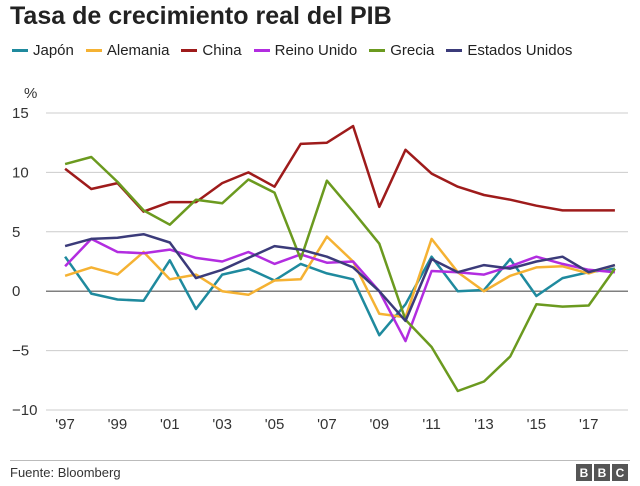  What do you see at coordinates (65, 424) in the screenshot?
I see `x-tick-label: '97` at bounding box center [65, 424].